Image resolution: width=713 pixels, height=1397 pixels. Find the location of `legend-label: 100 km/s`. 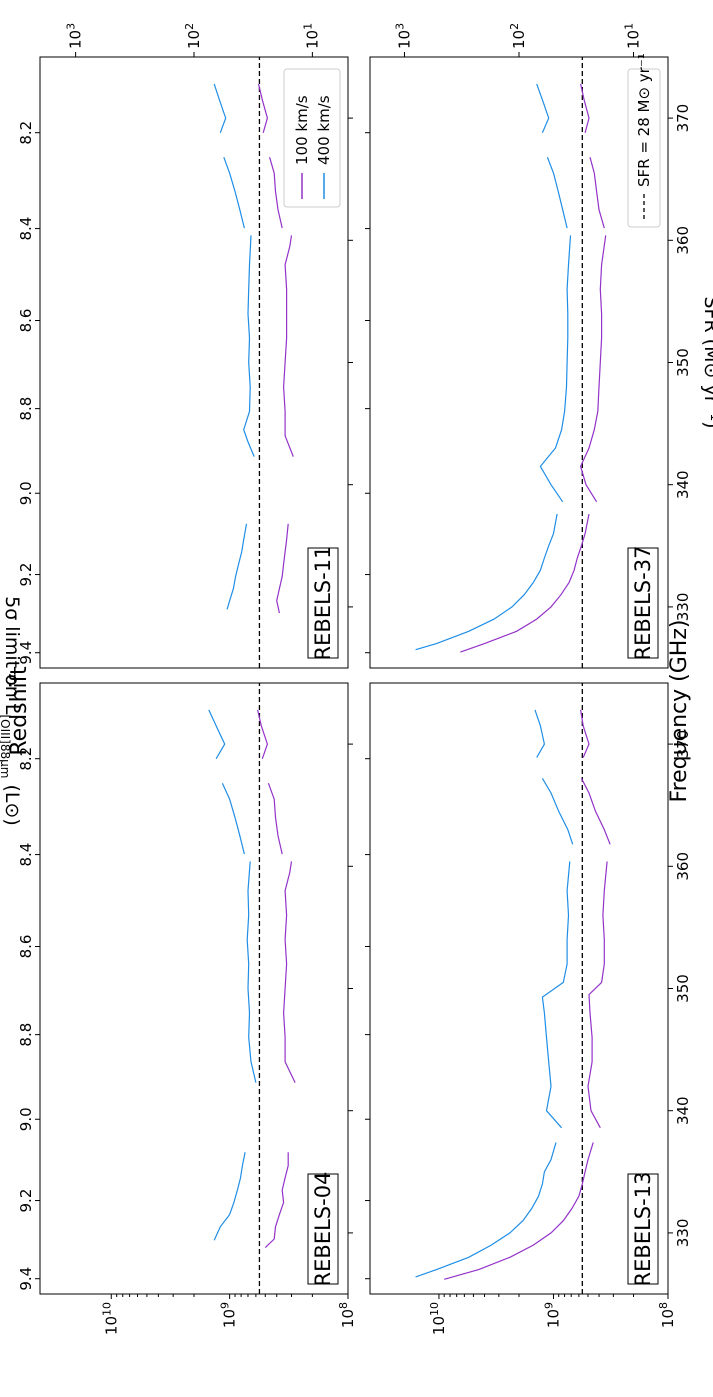

legend-label: 100 km/s is located at coordinates (302, 130).